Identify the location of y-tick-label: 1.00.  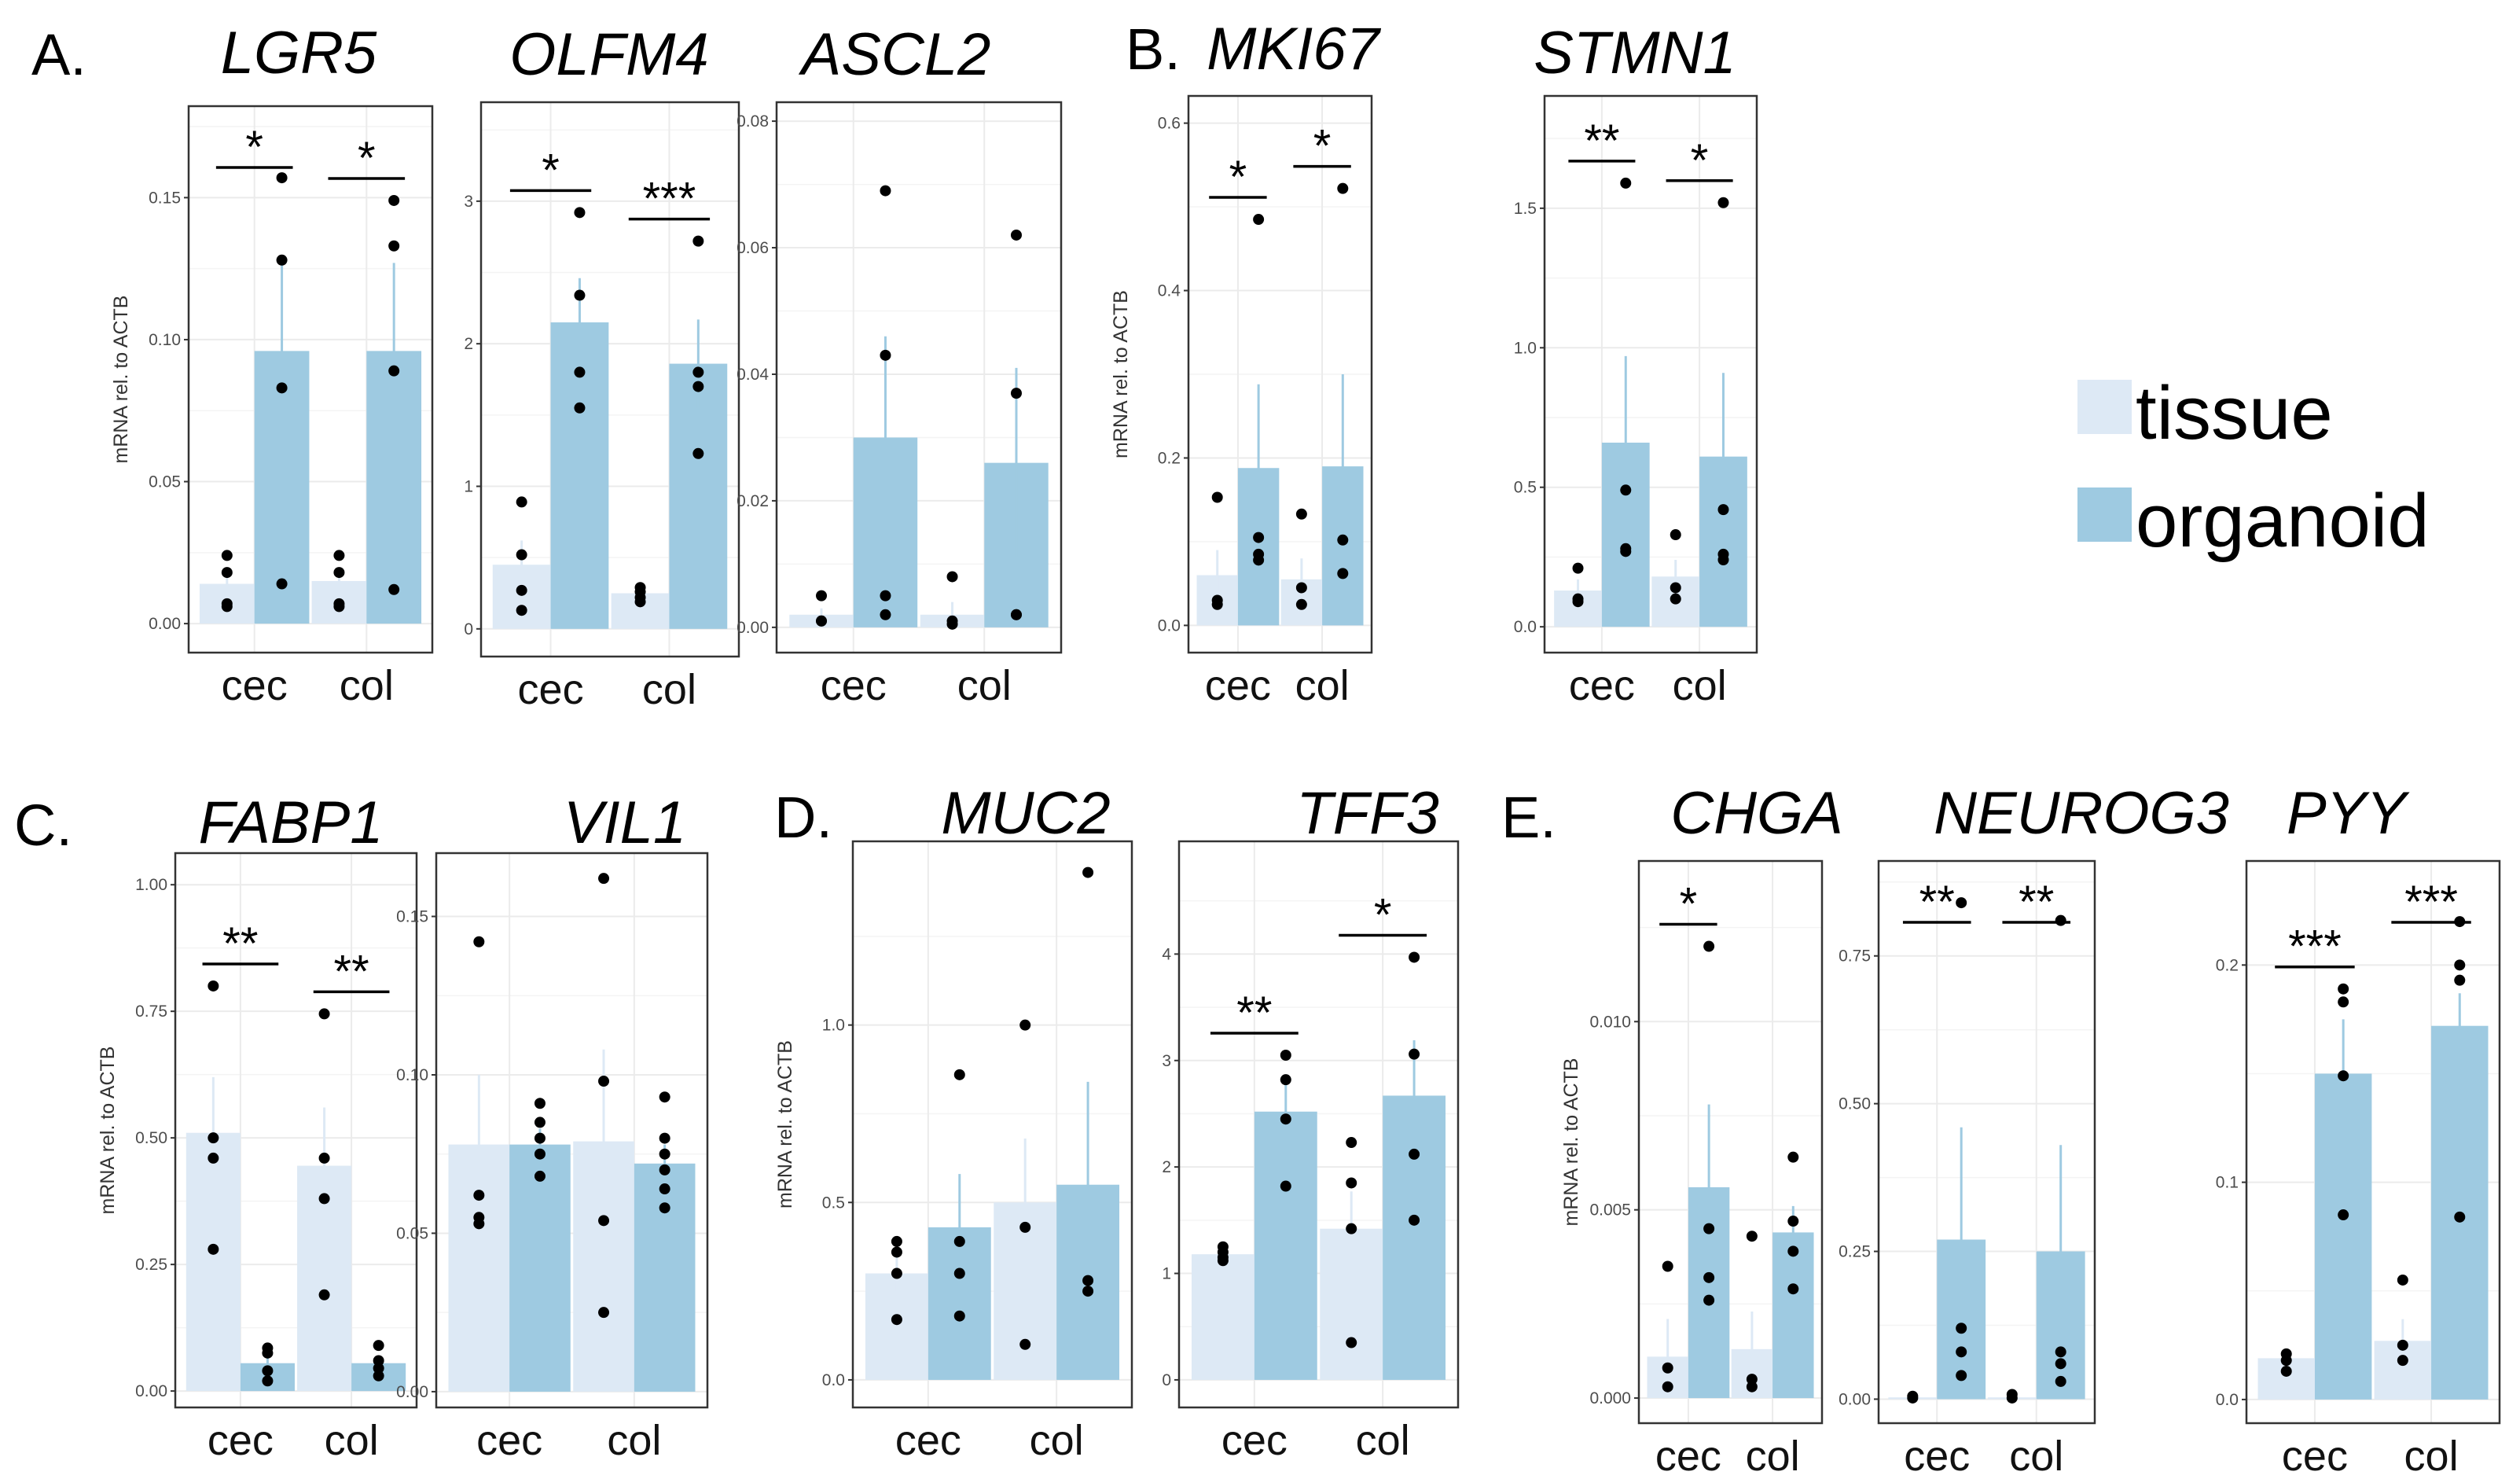
(151, 885).